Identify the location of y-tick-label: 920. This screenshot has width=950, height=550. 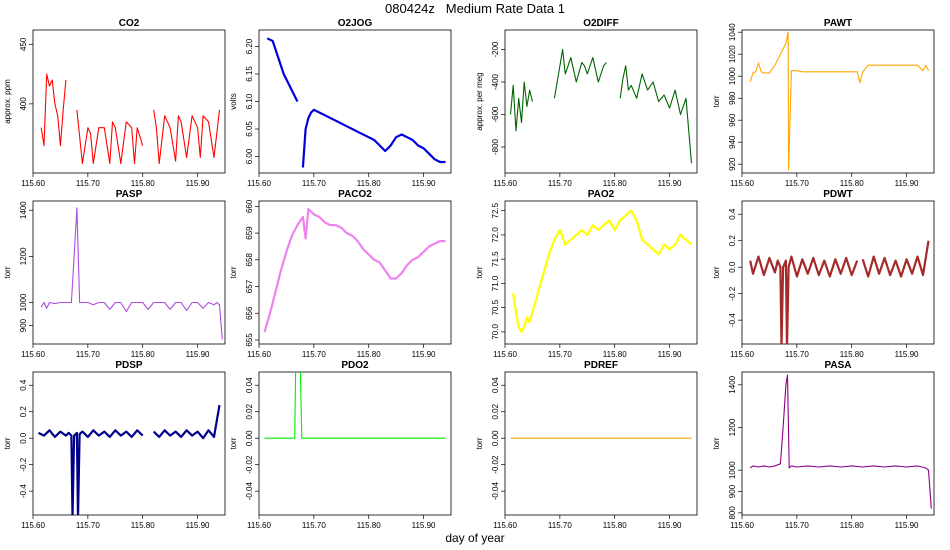
(732, 164).